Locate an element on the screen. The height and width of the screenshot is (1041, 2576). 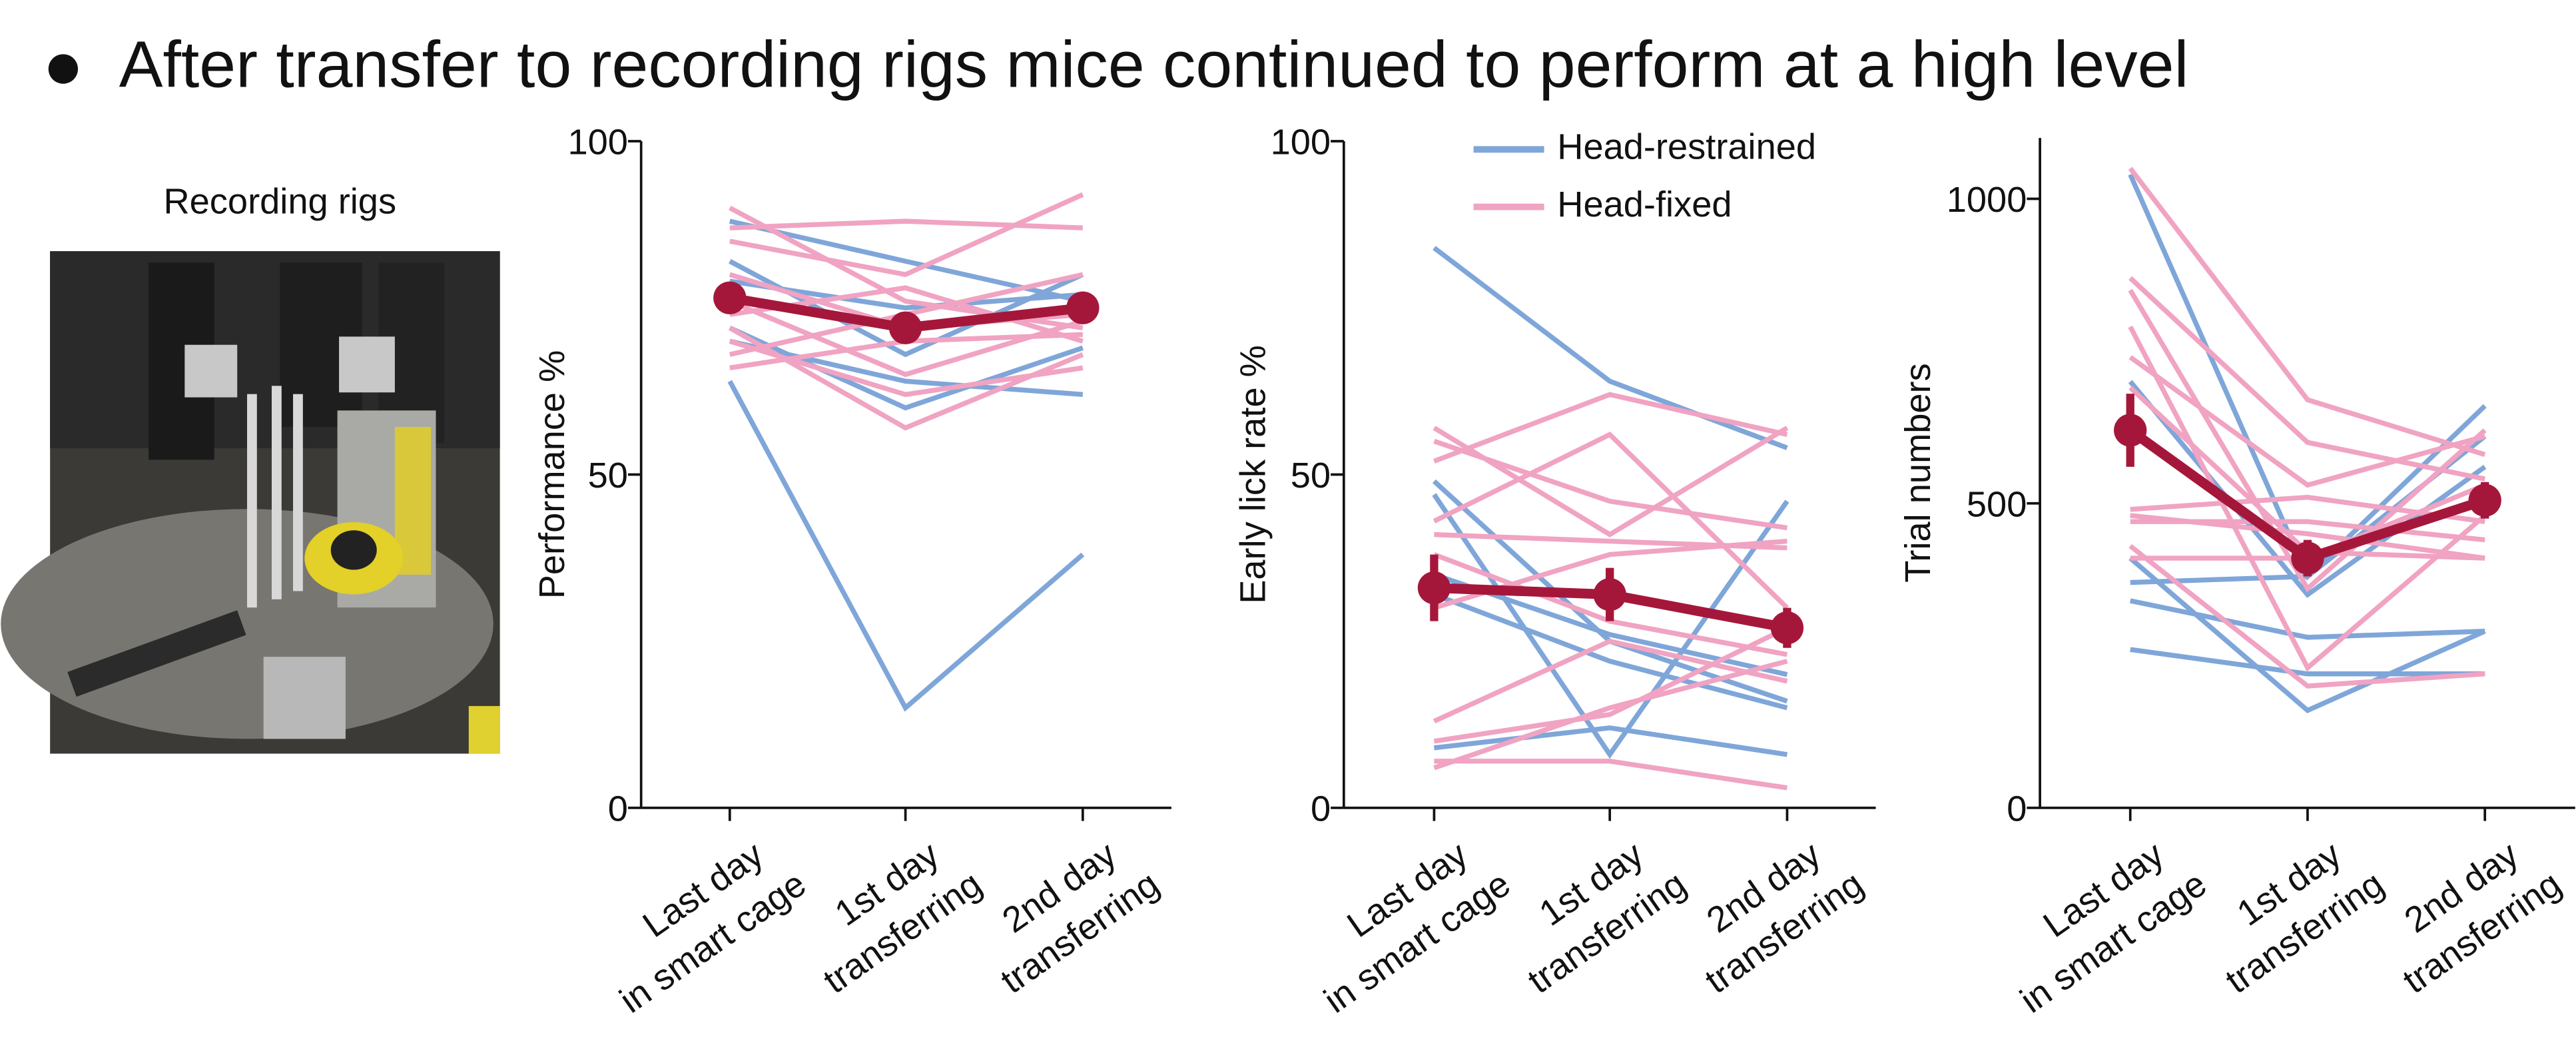
legend-label: Head-restrained is located at coordinates (1686, 147).